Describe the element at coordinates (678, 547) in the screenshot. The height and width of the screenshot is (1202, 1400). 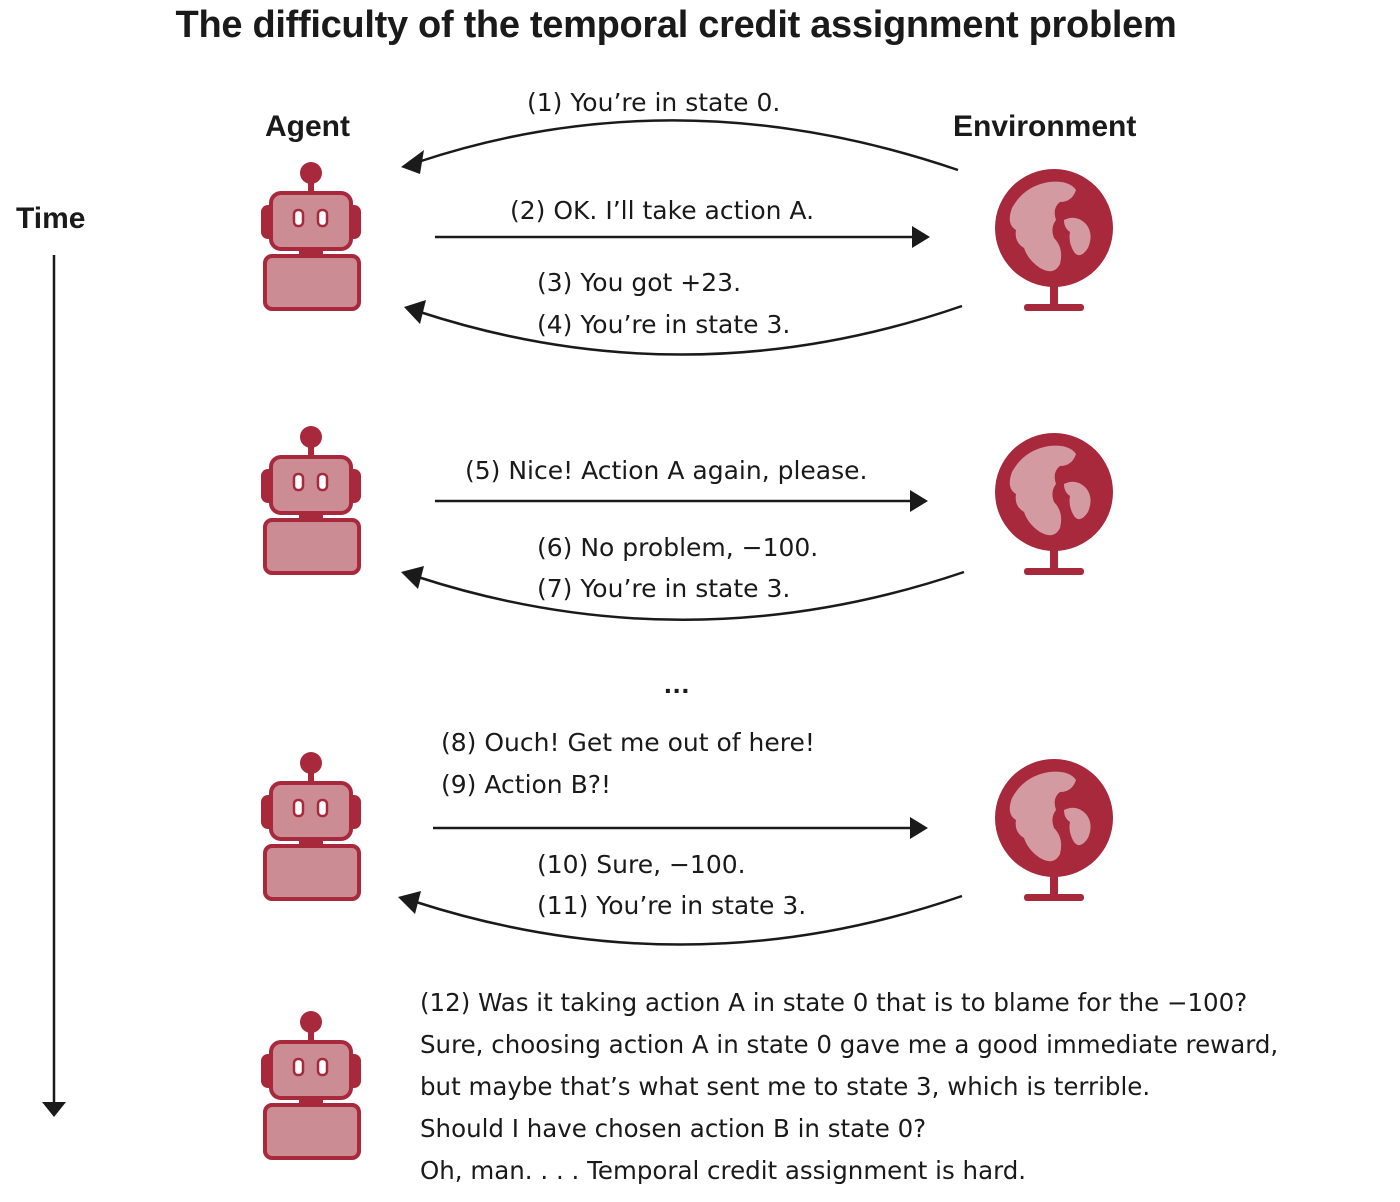
I see `message-6: (6) No problem, −100.` at that location.